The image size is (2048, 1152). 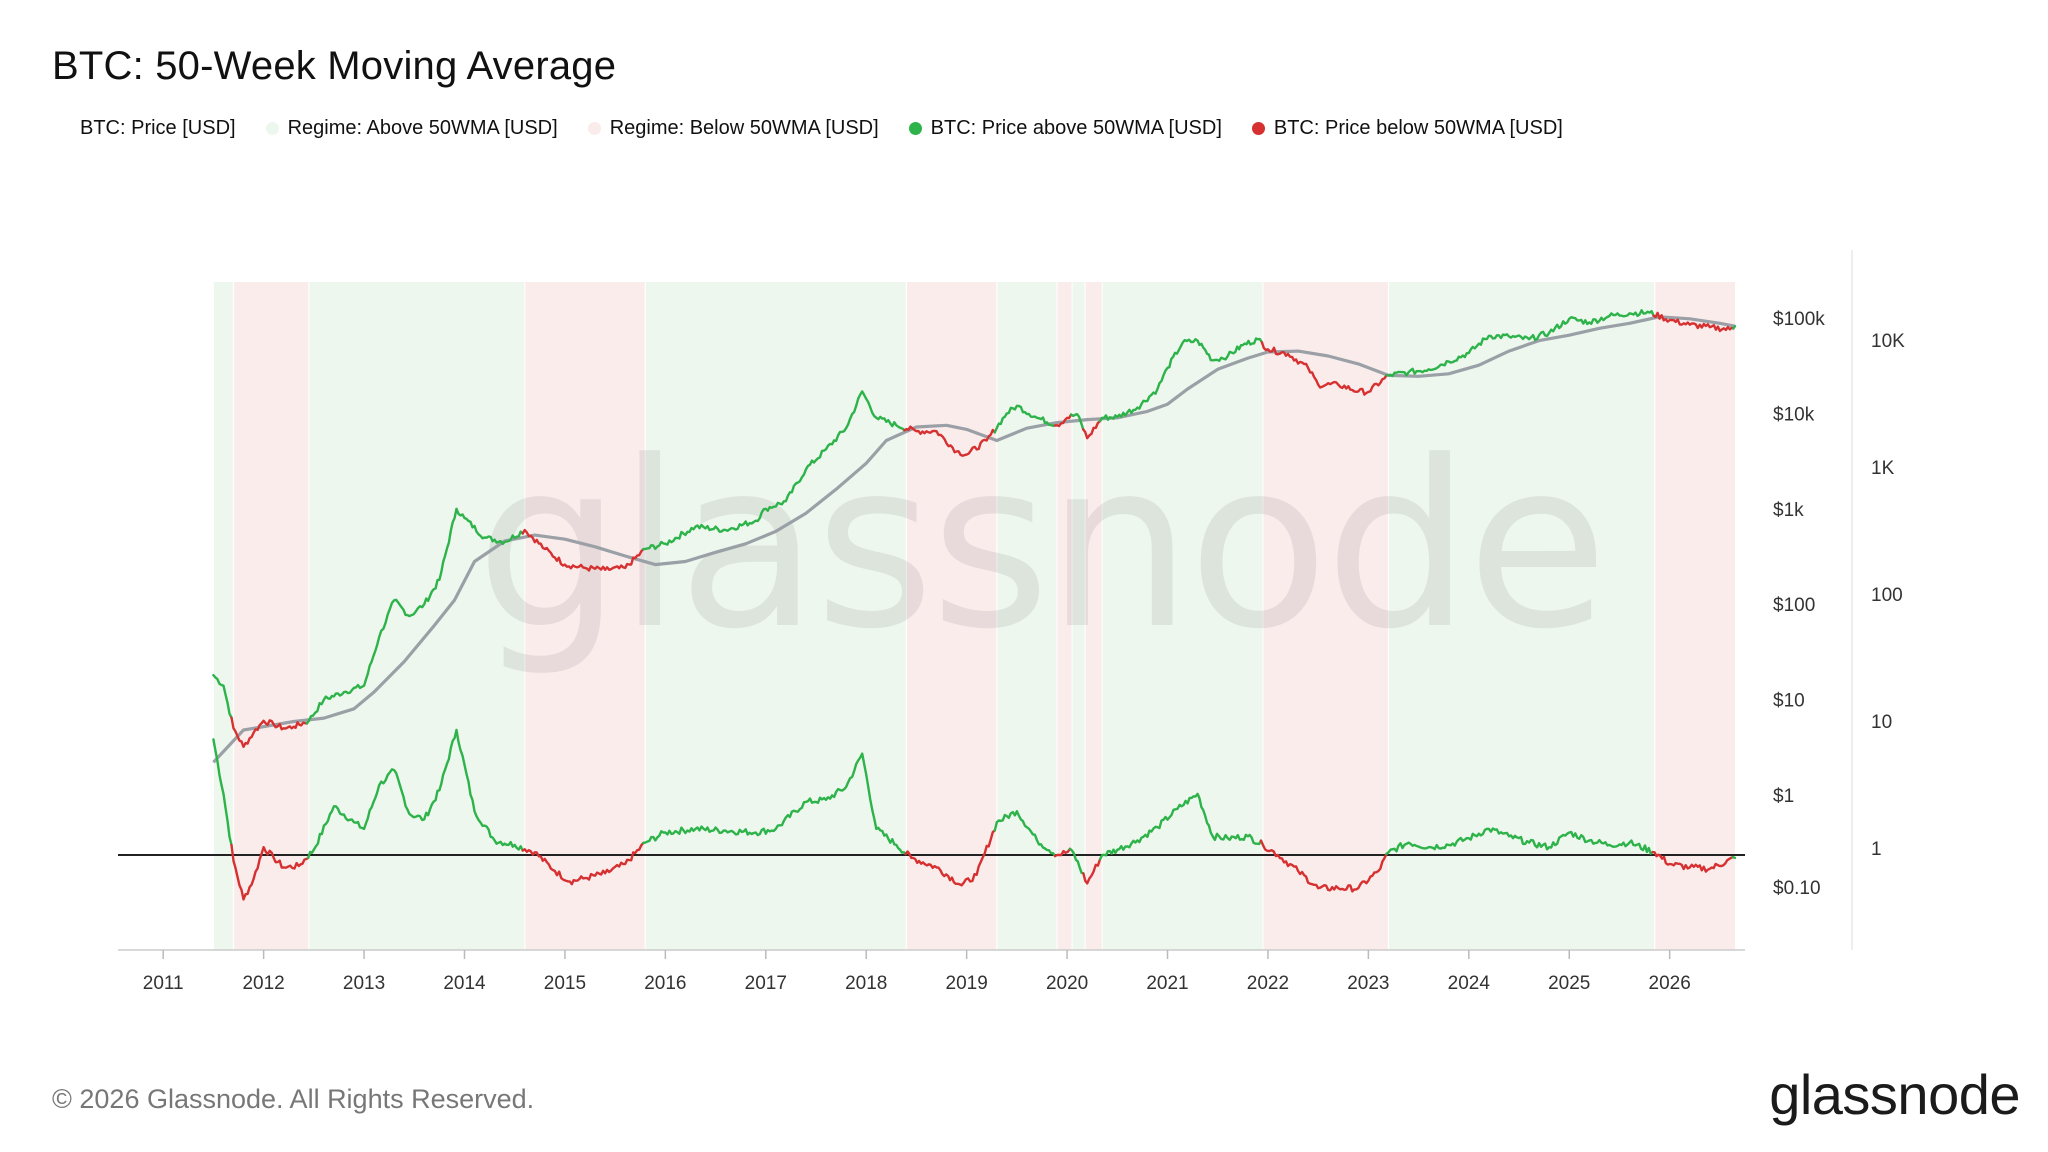 What do you see at coordinates (744, 128) in the screenshot?
I see `legend-label-regime-below: Regime: Below 50WMA [USD]` at bounding box center [744, 128].